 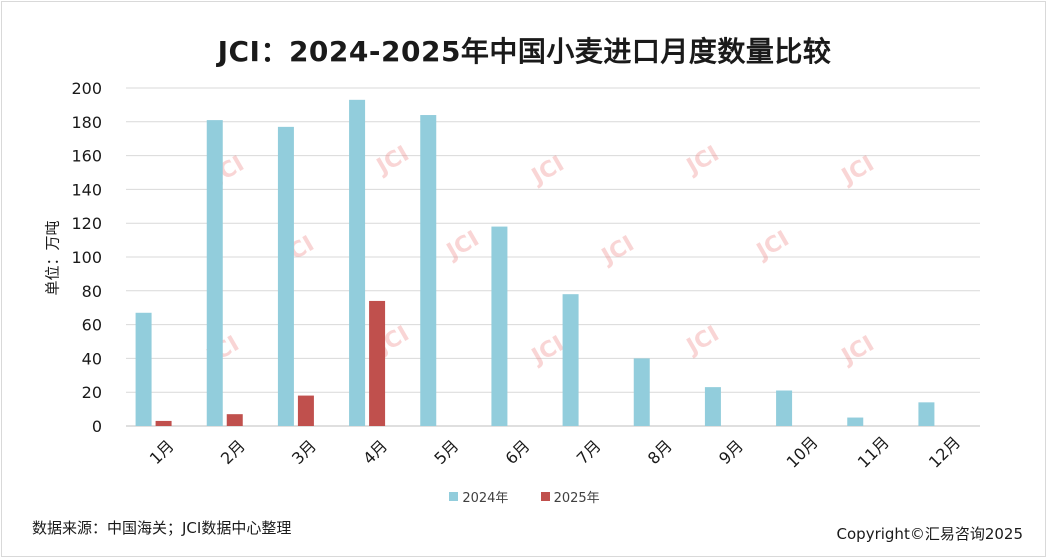 What do you see at coordinates (855, 421) in the screenshot?
I see `bar-2024年-11月` at bounding box center [855, 421].